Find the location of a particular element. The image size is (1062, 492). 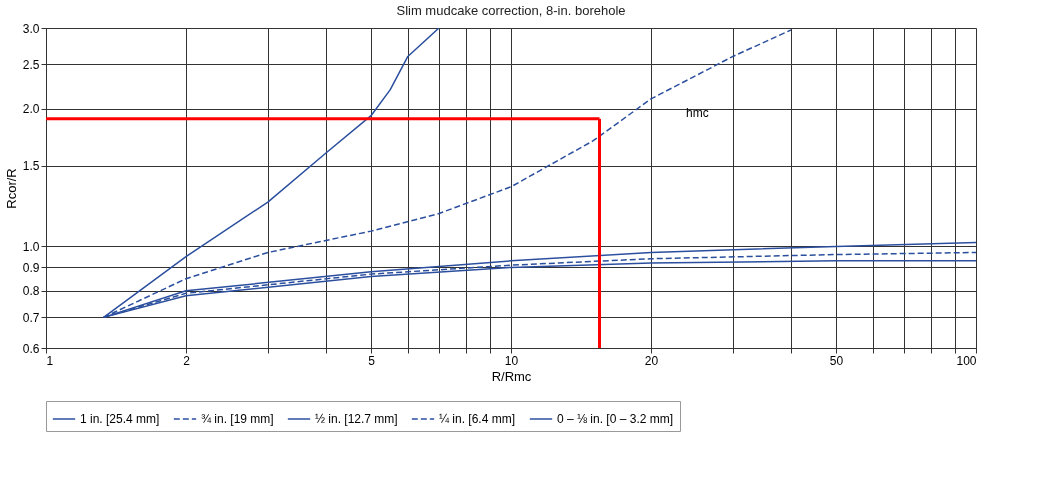

y-tick-label: 0.9 is located at coordinates (31, 267).